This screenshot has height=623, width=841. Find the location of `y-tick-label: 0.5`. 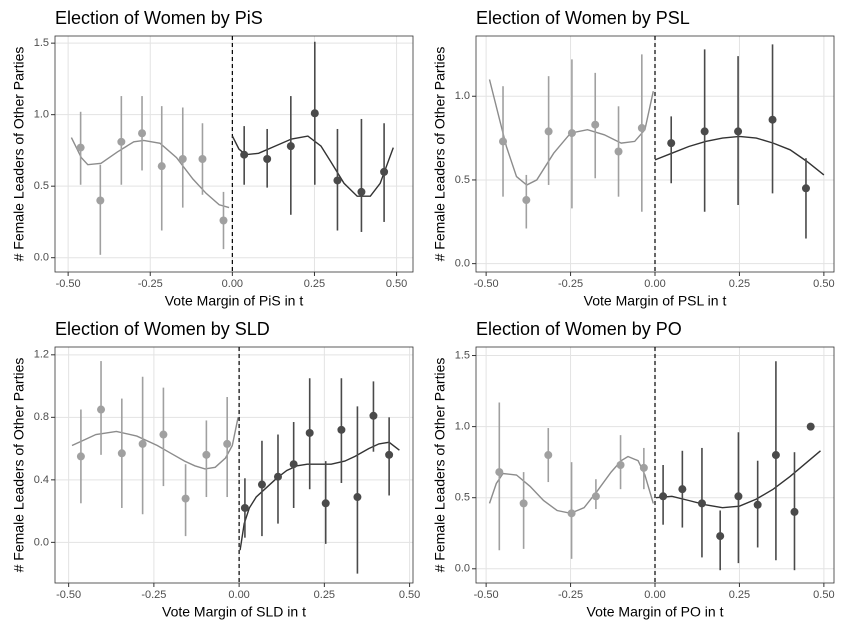

y-tick-label: 0.5 is located at coordinates (41, 186).